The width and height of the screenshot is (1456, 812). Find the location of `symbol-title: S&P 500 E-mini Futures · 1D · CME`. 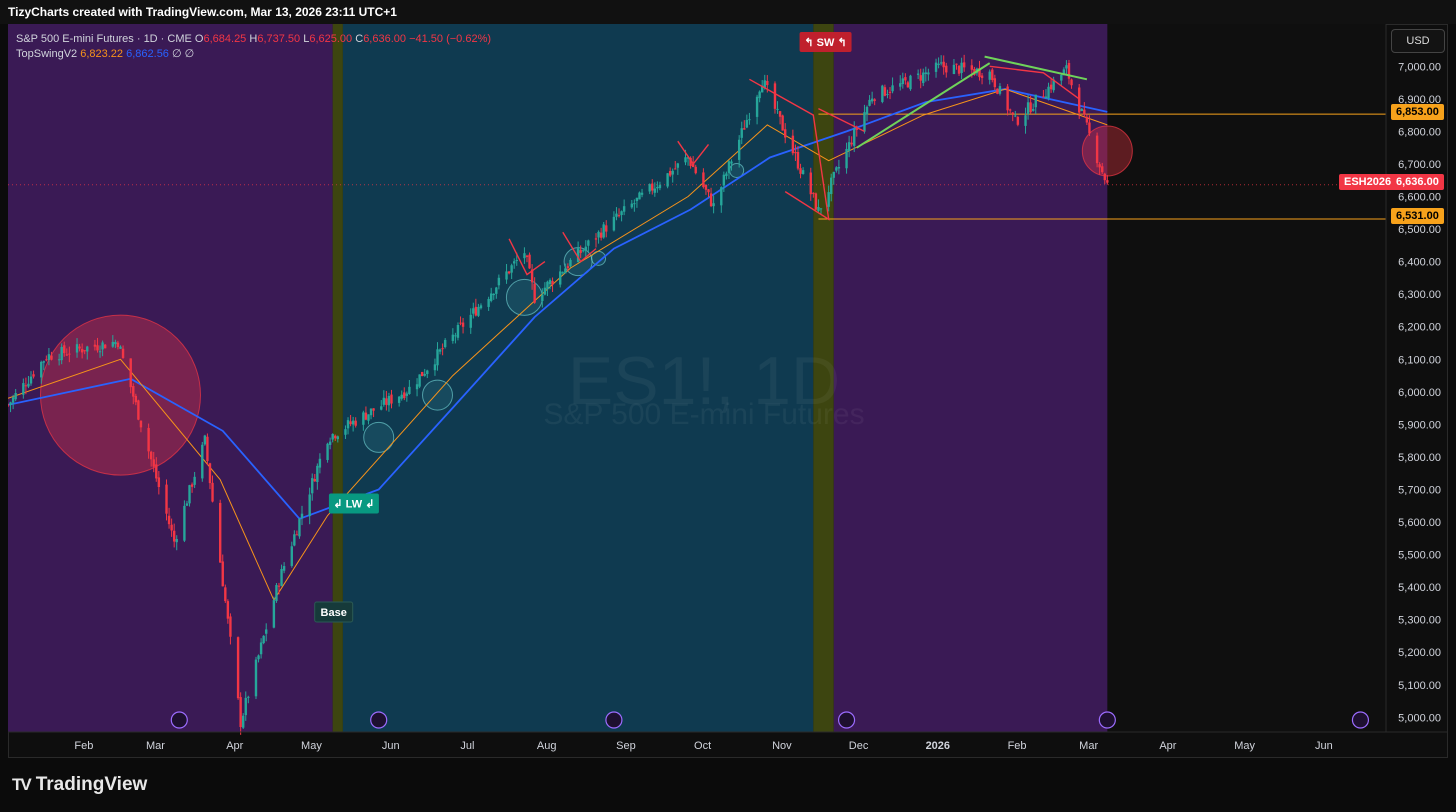

symbol-title: S&P 500 E-mini Futures · 1D · CME is located at coordinates (104, 39).